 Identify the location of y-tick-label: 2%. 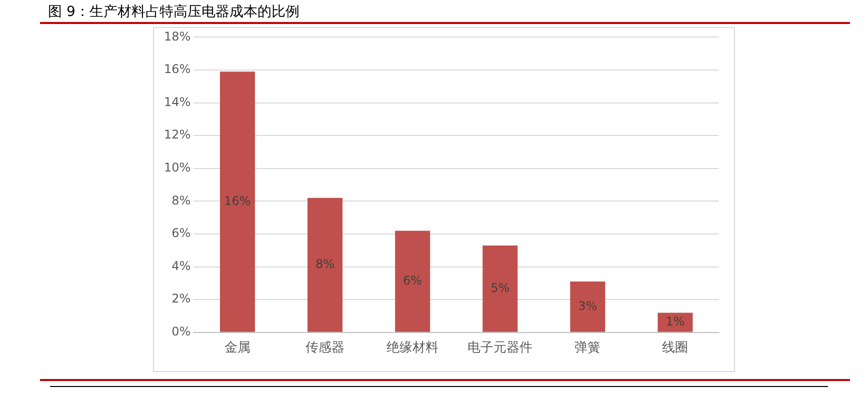
(181, 299).